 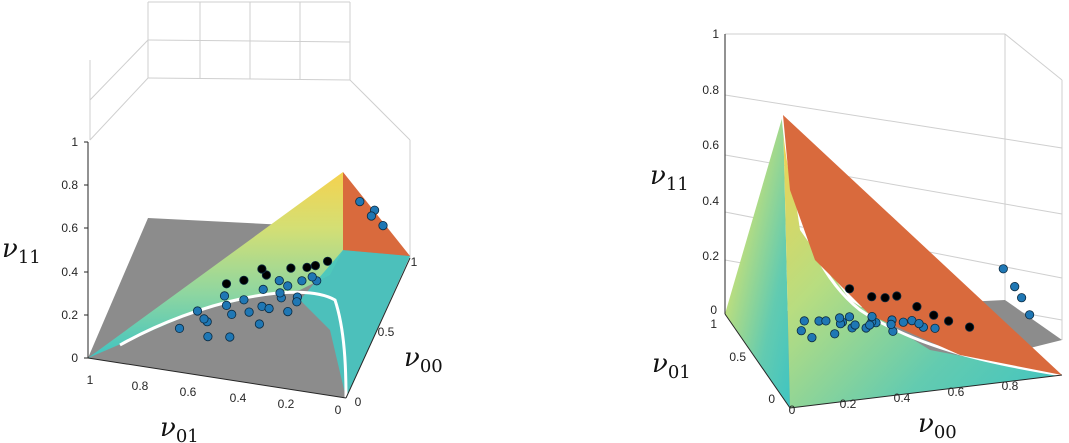 What do you see at coordinates (179, 428) in the screenshot?
I see `left-y-axis-label: ν01` at bounding box center [179, 428].